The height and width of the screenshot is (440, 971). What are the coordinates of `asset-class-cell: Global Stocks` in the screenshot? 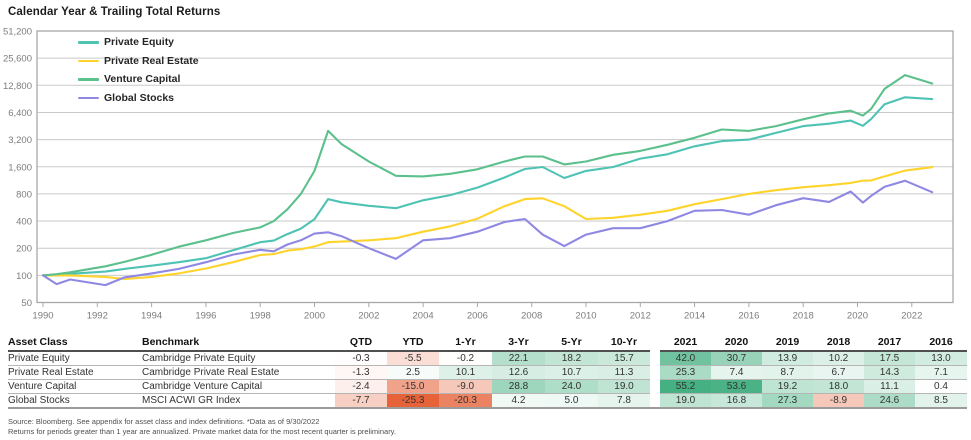 It's located at (75, 401).